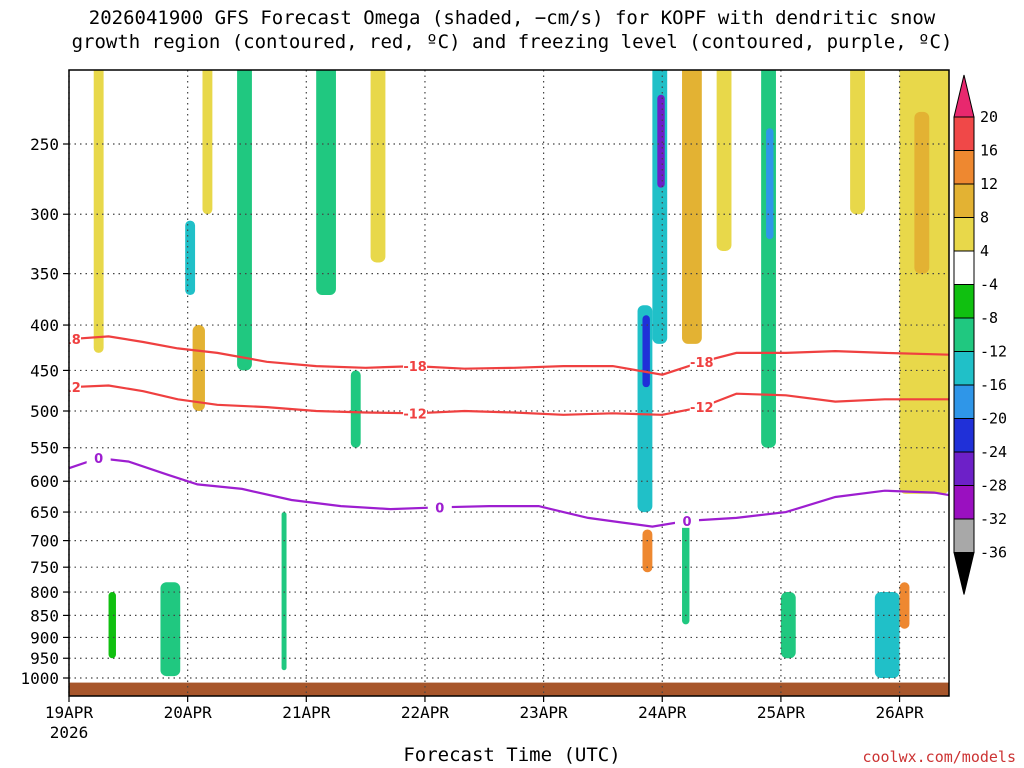  What do you see at coordinates (509, 689) in the screenshot?
I see `ground-surface-band` at bounding box center [509, 689].